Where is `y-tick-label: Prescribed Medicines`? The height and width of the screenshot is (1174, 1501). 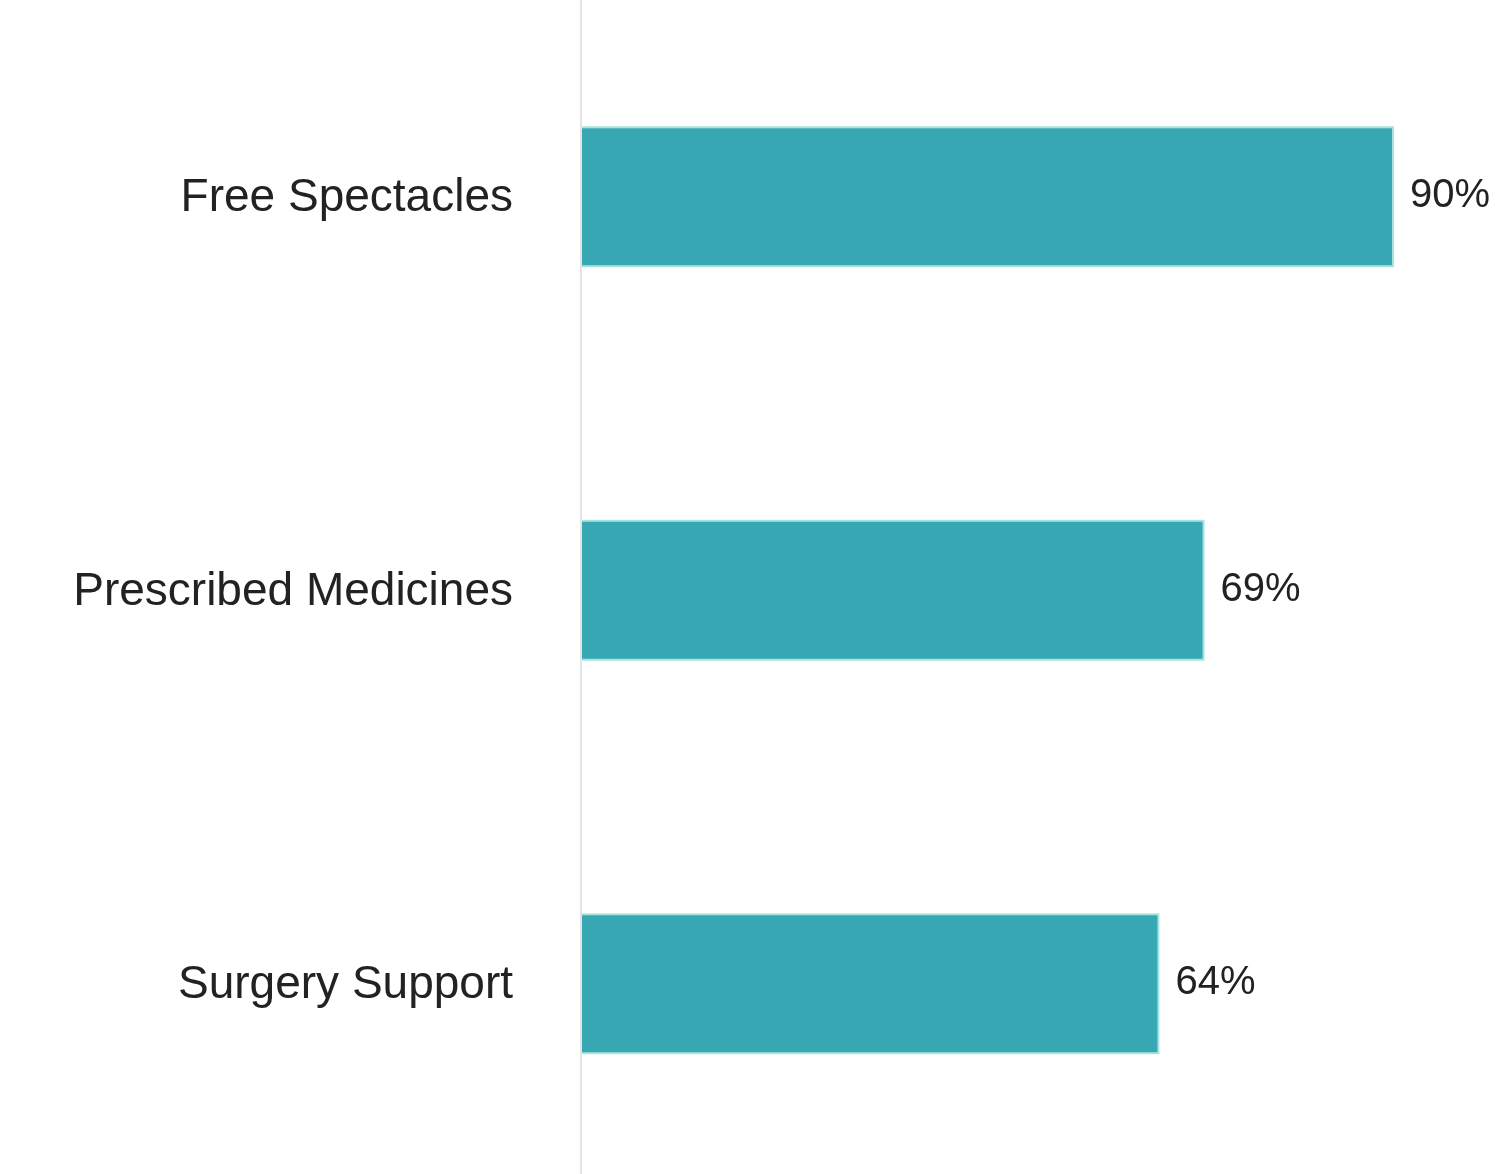 y-tick-label: Prescribed Medicines is located at coordinates (293, 588).